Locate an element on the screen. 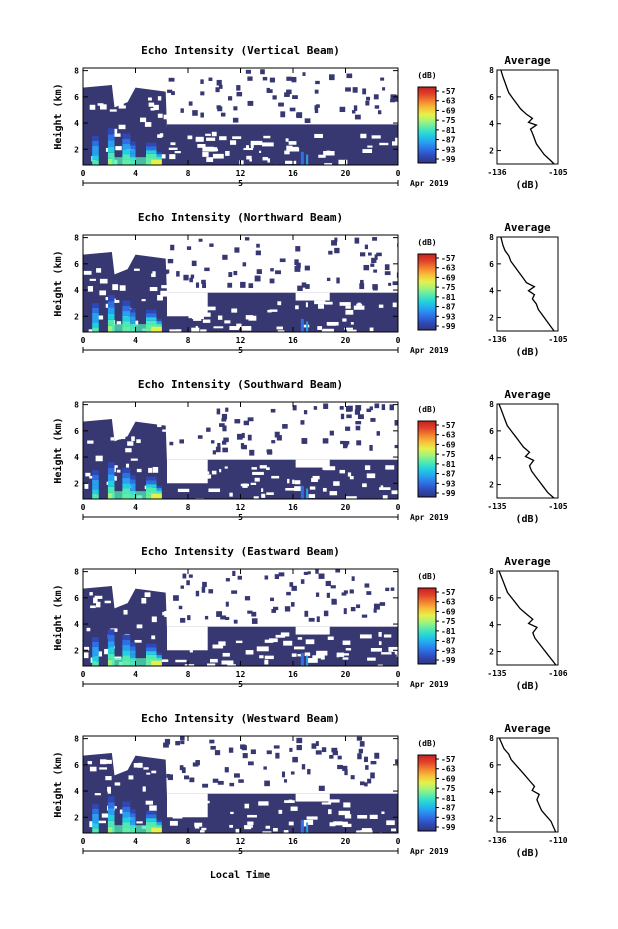  x-tick-label: 4 is located at coordinates (135, 507).